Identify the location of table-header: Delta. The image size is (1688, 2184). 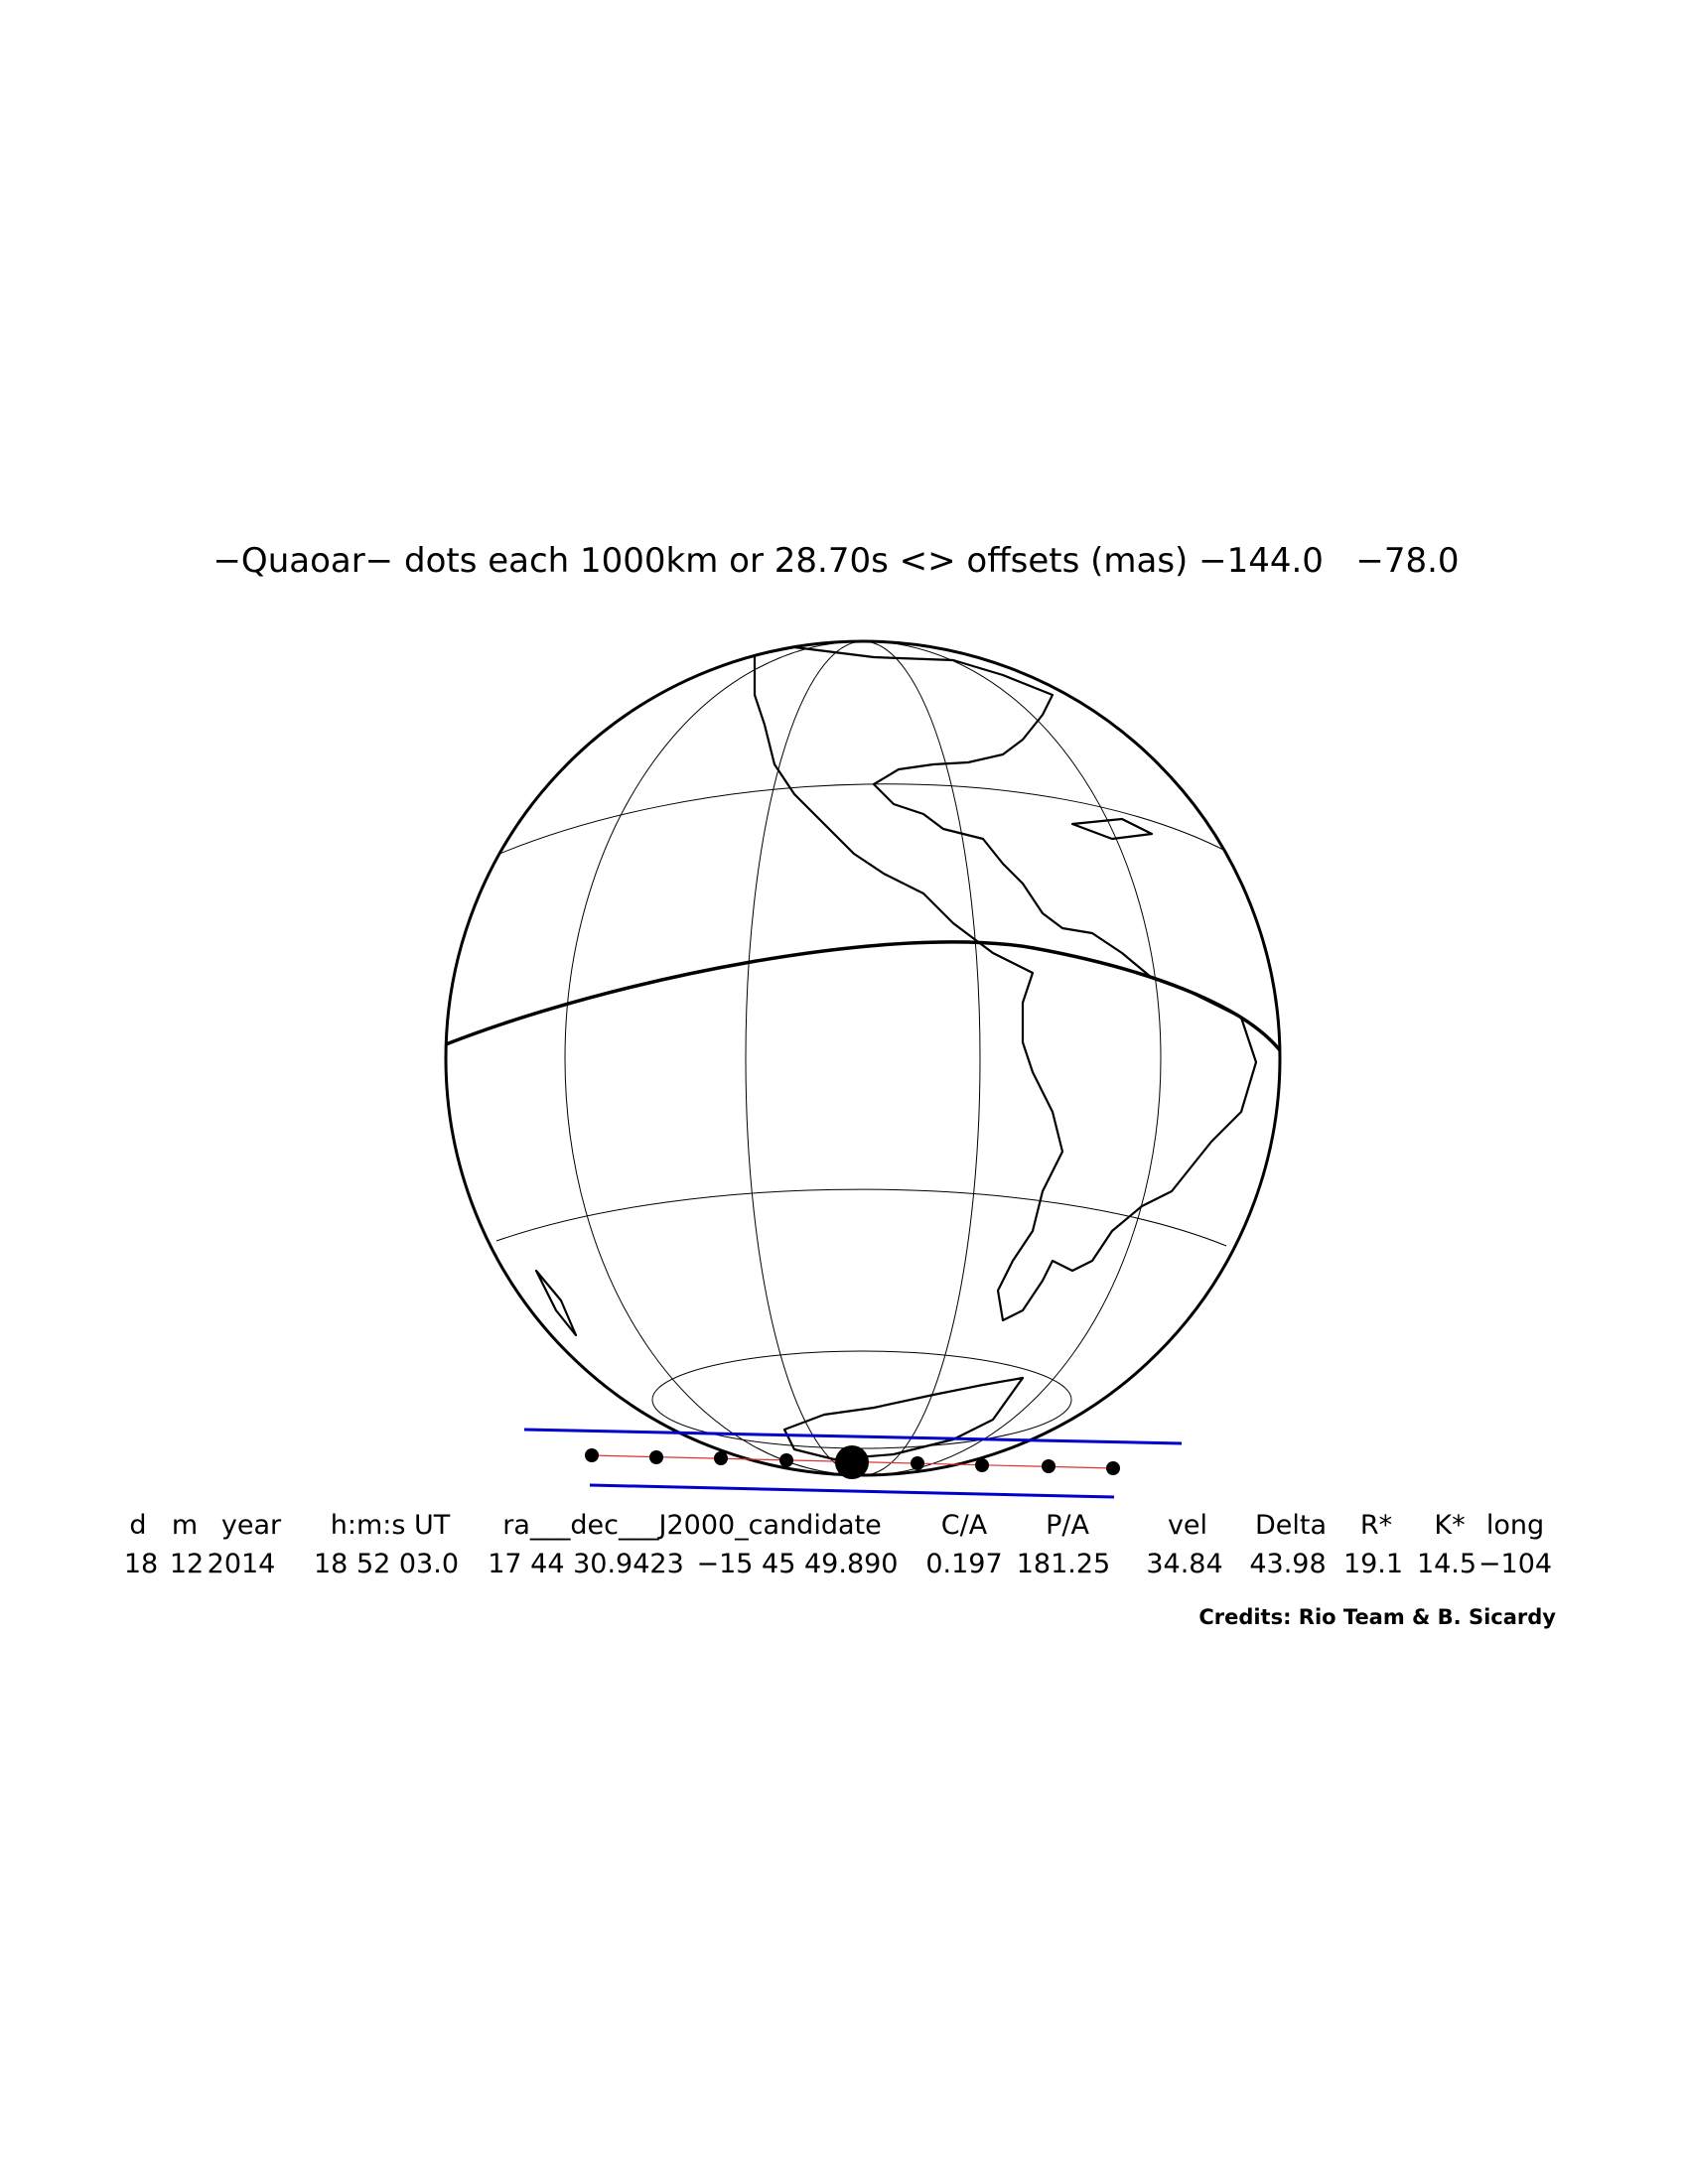
(1291, 1525).